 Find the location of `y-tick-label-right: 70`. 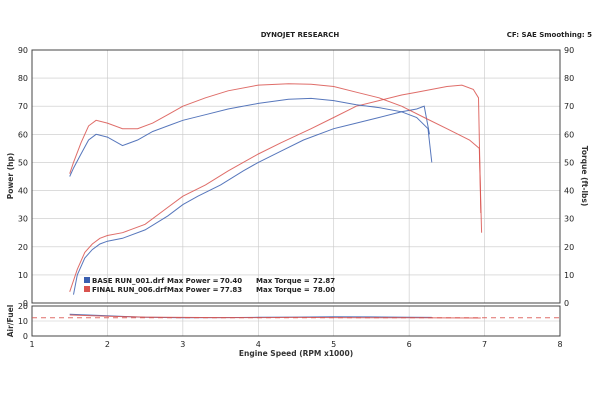

y-tick-label-right: 70 is located at coordinates (569, 106).